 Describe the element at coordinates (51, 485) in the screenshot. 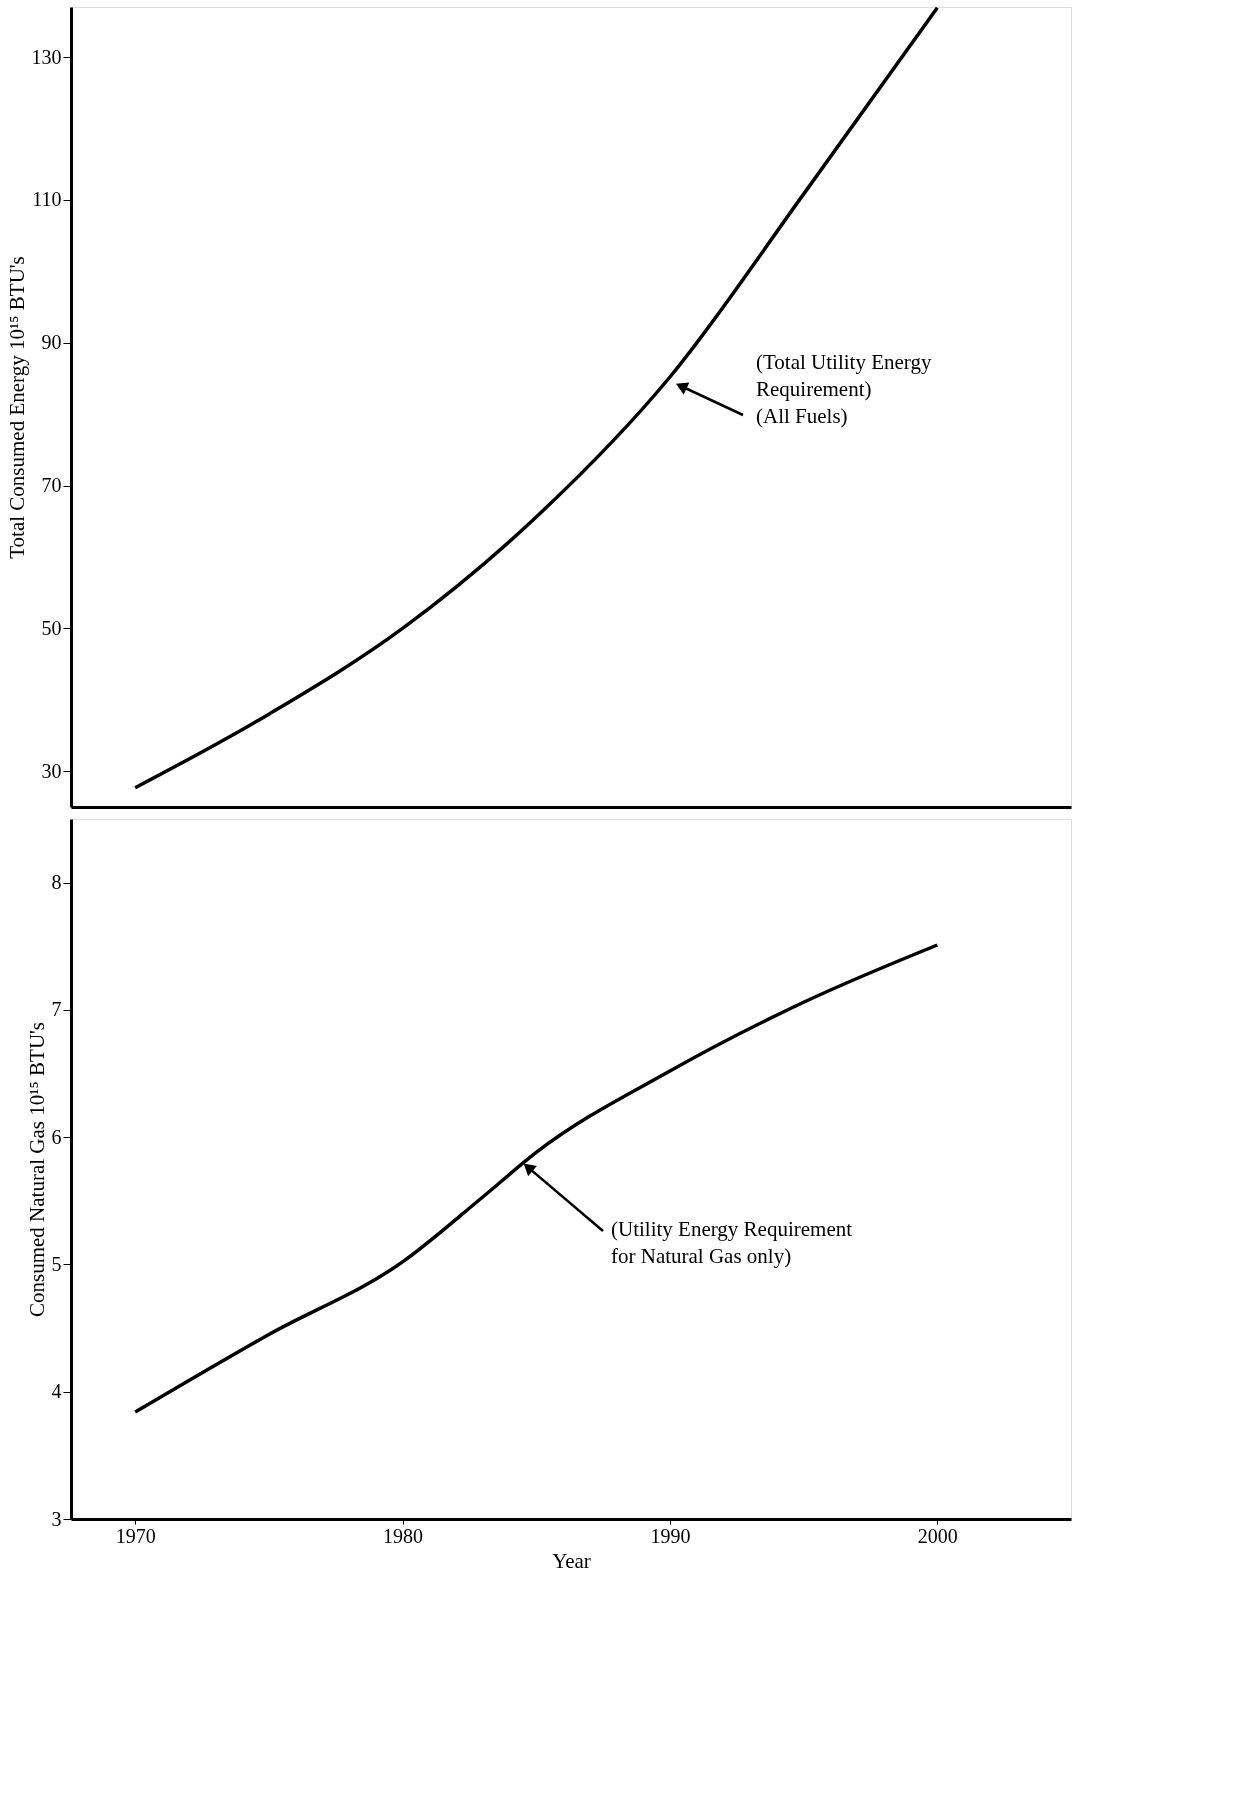

I see `y-tick-label: 70` at that location.